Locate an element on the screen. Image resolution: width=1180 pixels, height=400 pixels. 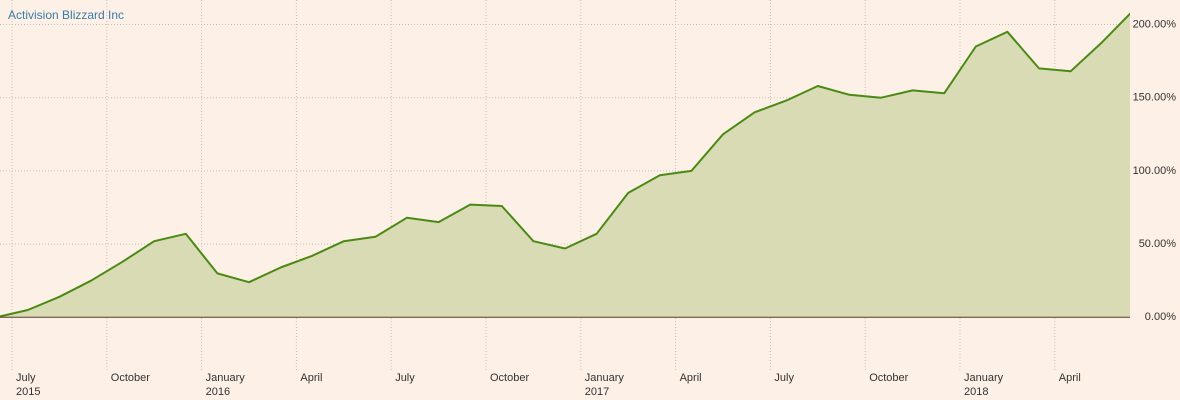
y-tick-label: 200.00% is located at coordinates (1155, 24).